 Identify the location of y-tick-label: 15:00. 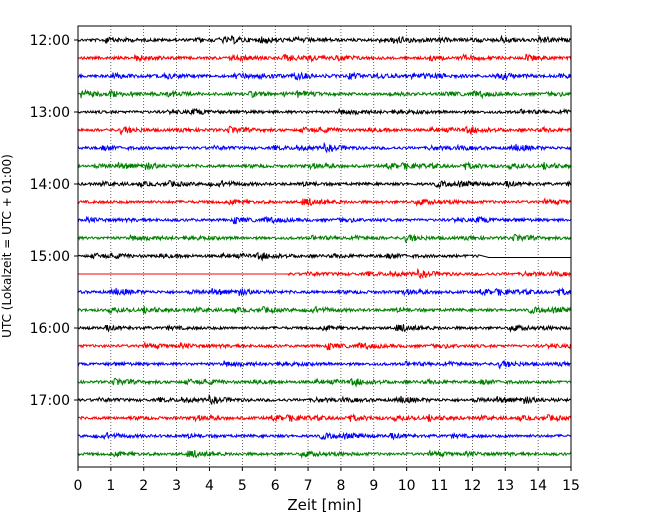
(50, 257).